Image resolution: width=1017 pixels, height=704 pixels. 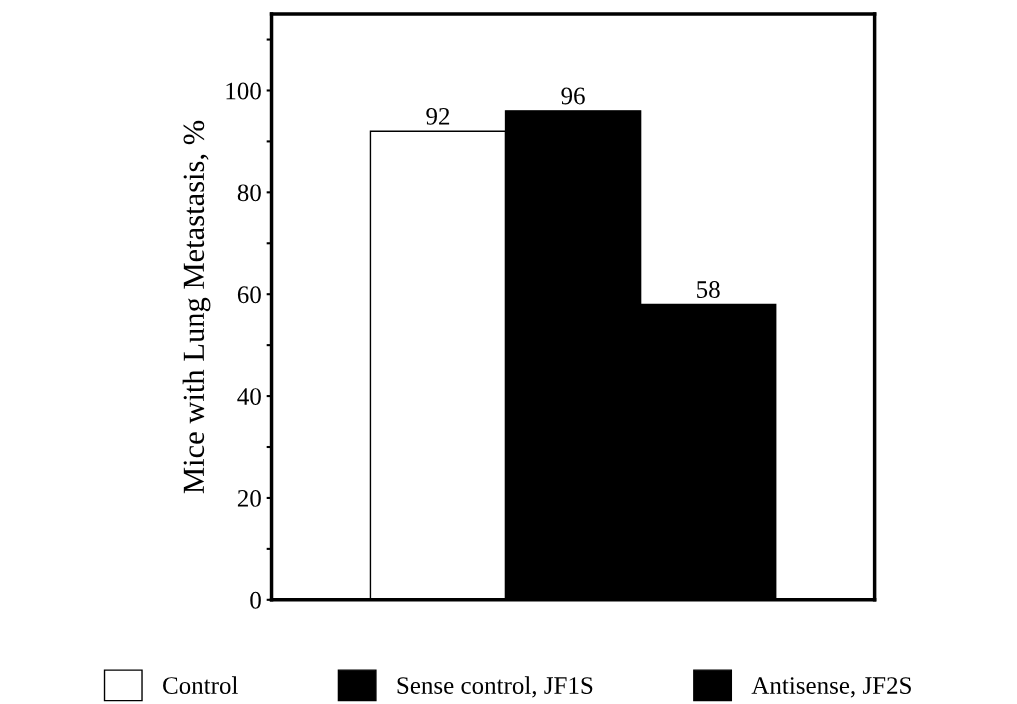 What do you see at coordinates (249, 295) in the screenshot?
I see `y-tick-label: 60` at bounding box center [249, 295].